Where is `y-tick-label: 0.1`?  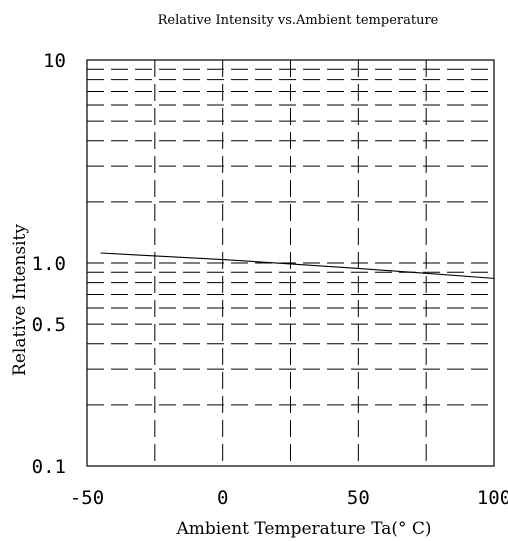
y-tick-label: 0.1 is located at coordinates (49, 467).